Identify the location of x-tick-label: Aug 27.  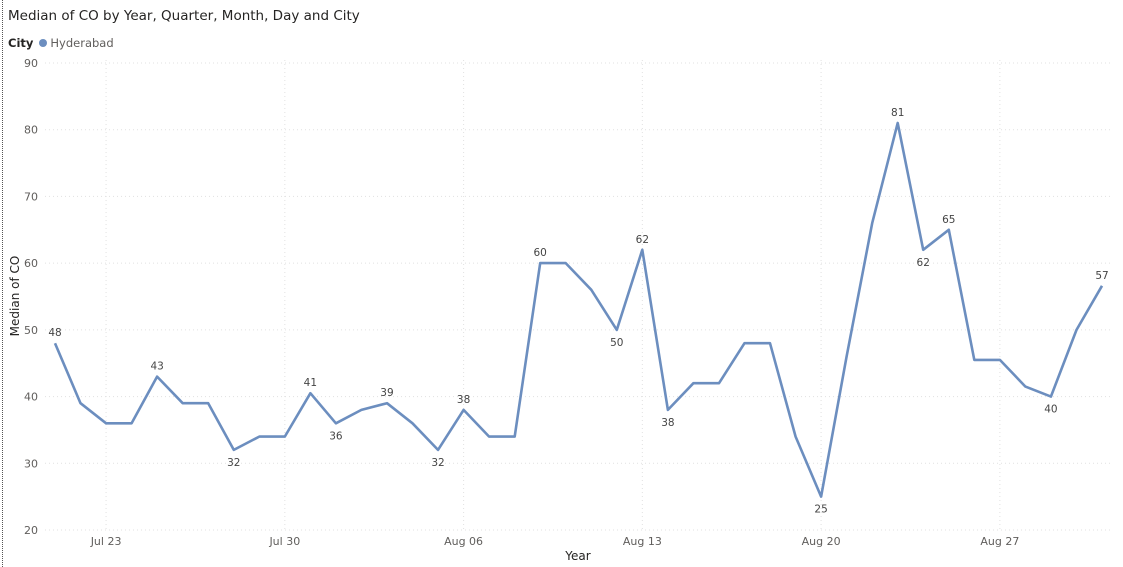
(999, 541).